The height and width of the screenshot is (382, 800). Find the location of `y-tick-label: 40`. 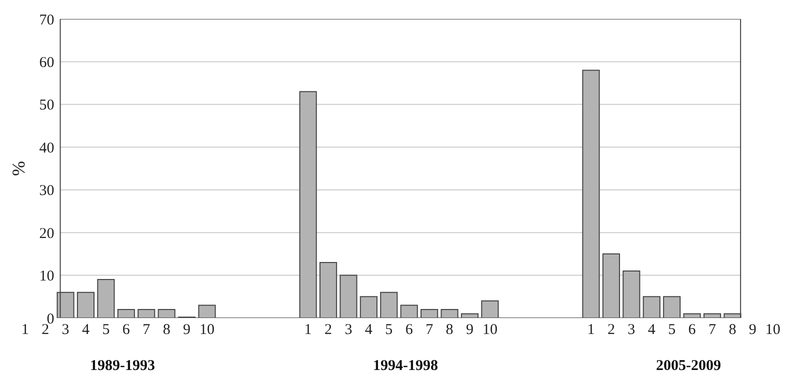

y-tick-label: 40 is located at coordinates (46, 148).